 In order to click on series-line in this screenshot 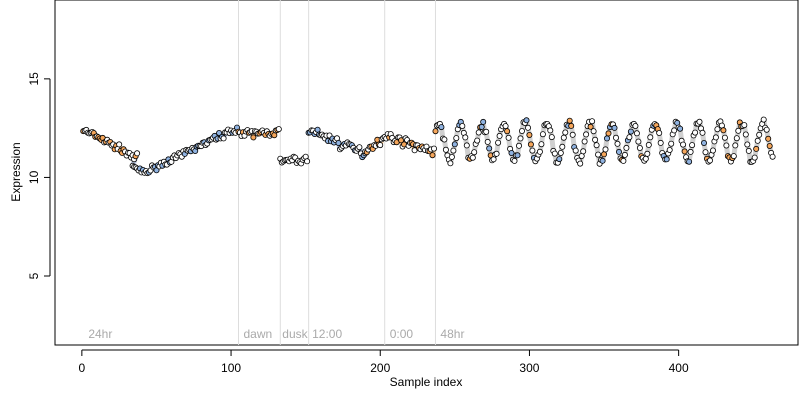, I will do `click(111, 149)`.